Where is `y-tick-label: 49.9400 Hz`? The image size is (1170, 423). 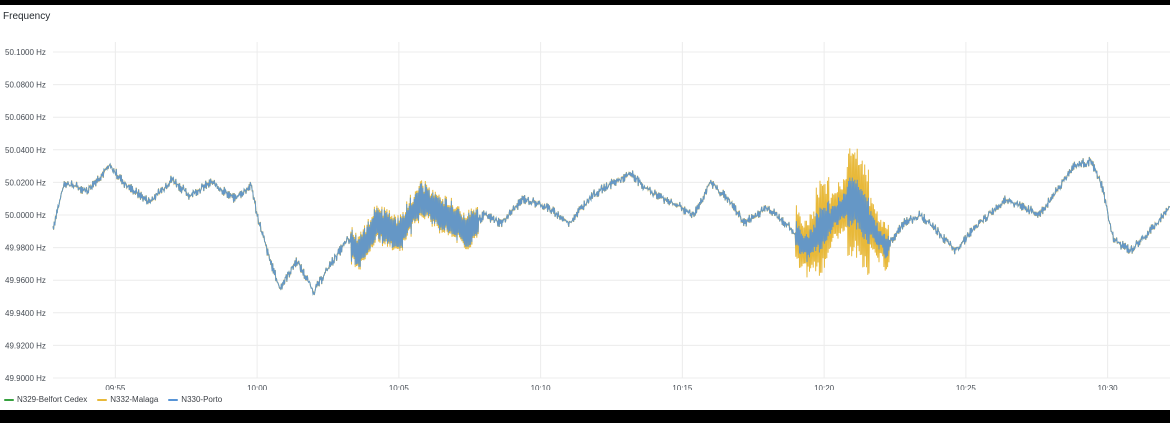
y-tick-label: 49.9400 Hz is located at coordinates (25, 313).